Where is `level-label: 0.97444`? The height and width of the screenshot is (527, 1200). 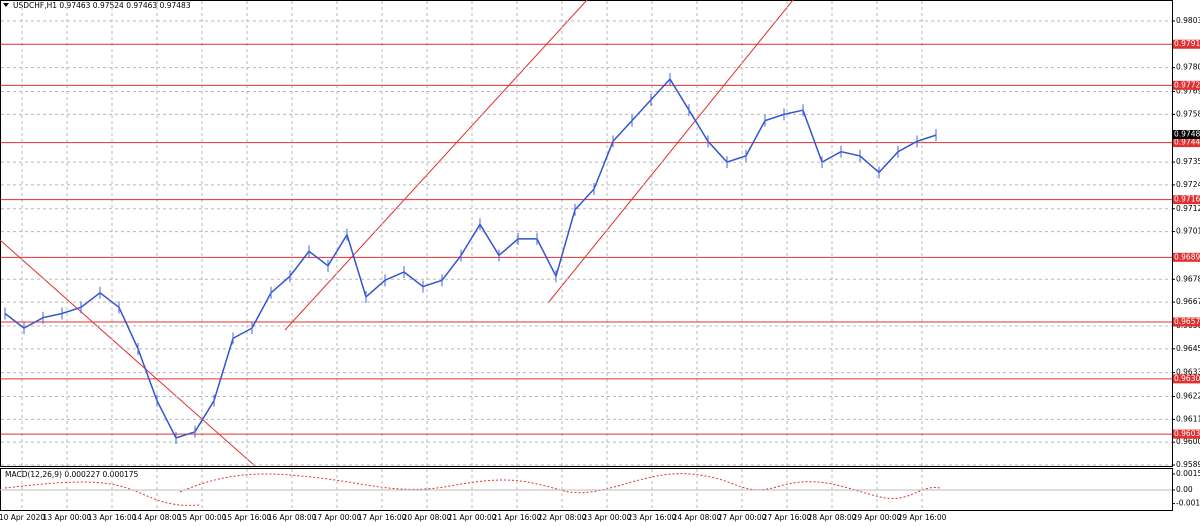 level-label: 0.97444 is located at coordinates (1187, 142).